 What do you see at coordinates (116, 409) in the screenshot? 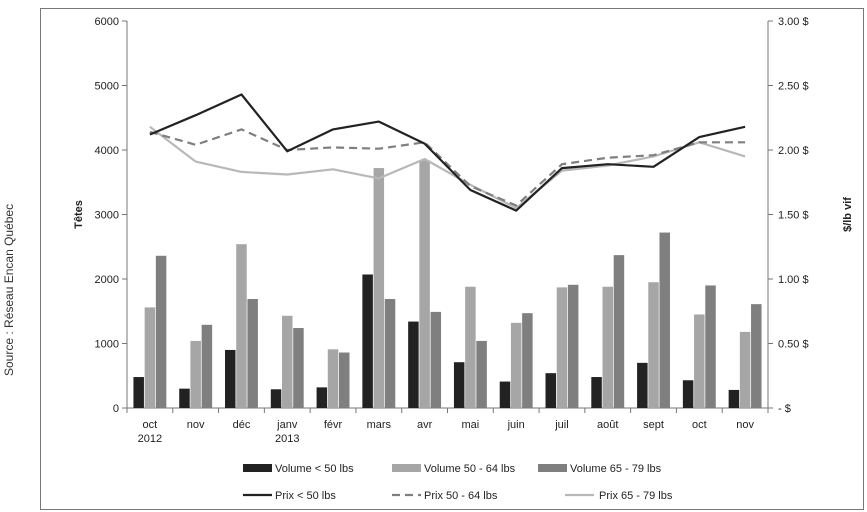
I see `y-tick-label: 0` at bounding box center [116, 409].